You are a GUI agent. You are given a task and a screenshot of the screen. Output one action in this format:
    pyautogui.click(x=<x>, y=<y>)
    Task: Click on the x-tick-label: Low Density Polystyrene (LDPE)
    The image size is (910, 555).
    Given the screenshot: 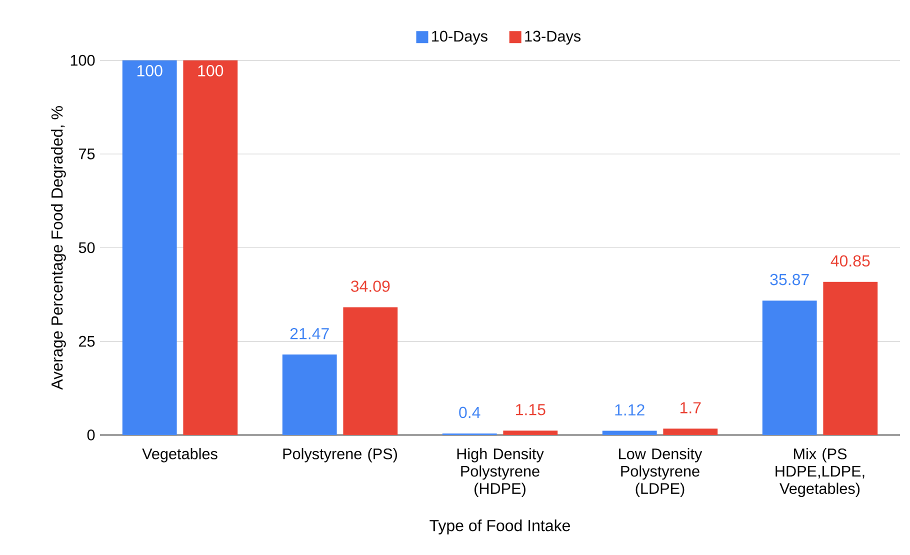 What is the action you would take?
    pyautogui.click(x=660, y=473)
    